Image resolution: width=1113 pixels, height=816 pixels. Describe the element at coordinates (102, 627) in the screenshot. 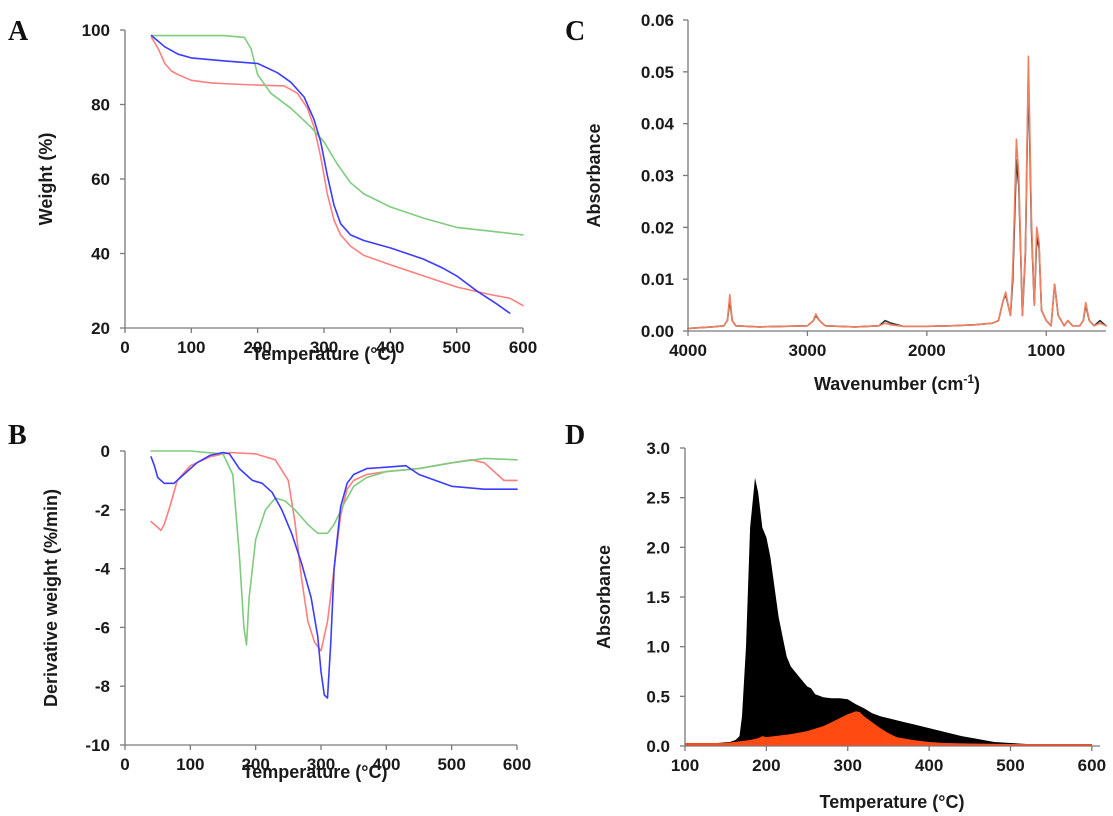

I see `panel-b-y-tick-label: -6` at that location.